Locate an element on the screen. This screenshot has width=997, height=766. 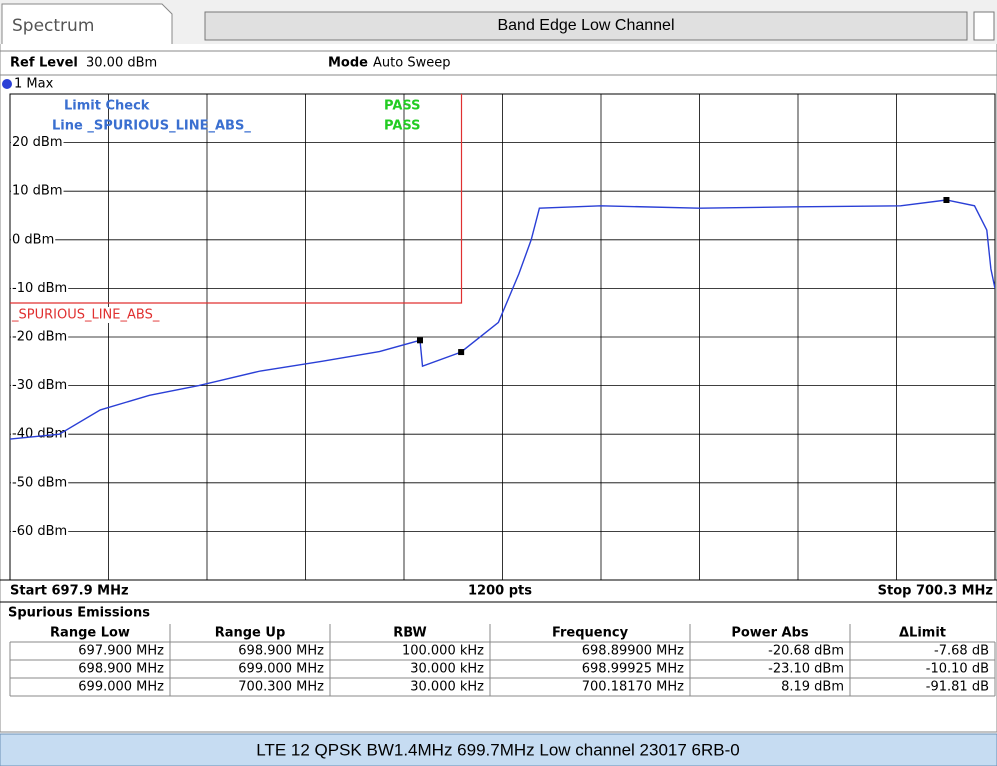
cell: -20.68 dBm is located at coordinates (806, 651).